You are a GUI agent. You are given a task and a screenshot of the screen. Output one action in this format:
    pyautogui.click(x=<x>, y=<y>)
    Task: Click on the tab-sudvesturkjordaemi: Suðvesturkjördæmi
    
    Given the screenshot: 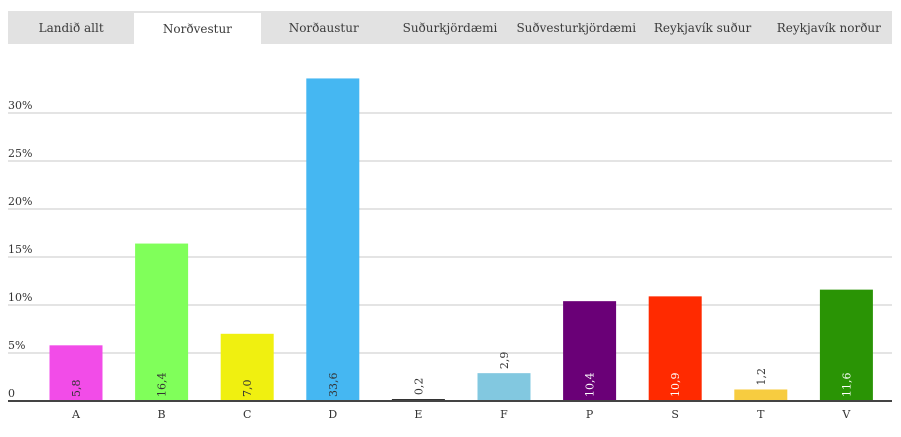 What is the action you would take?
    pyautogui.click(x=576, y=27)
    